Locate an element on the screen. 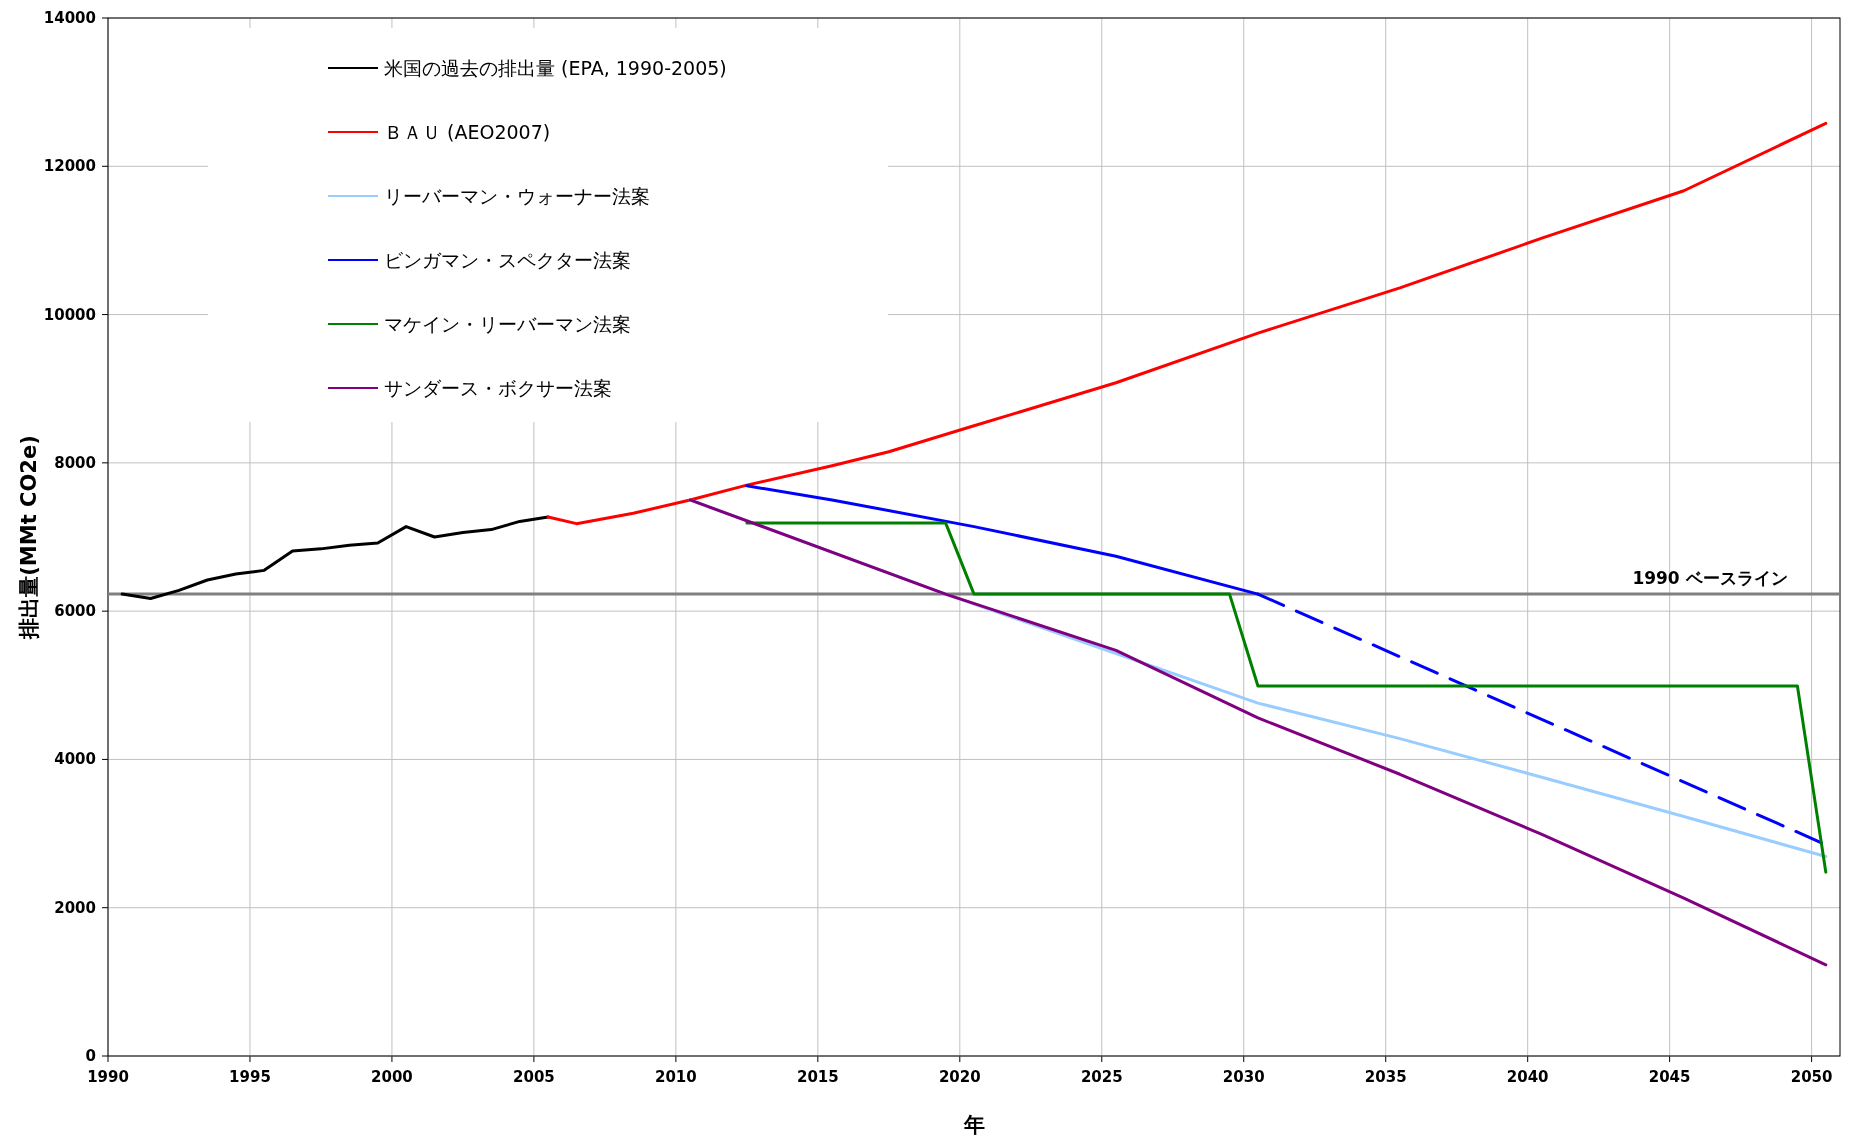 This screenshot has height=1143, width=1860. x-tick-label: 2015 is located at coordinates (817, 1077).